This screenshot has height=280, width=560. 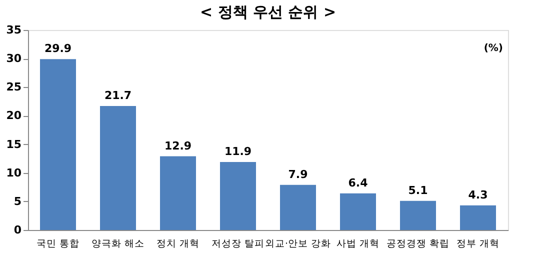 I want to click on data-label: 5.1, so click(x=418, y=190).